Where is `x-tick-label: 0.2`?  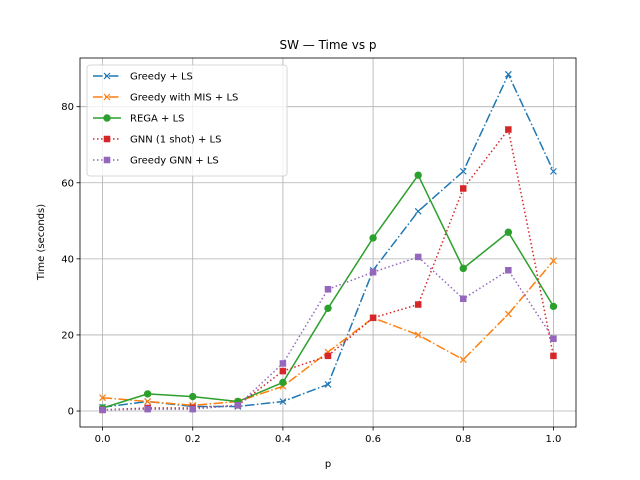
x-tick-label: 0.2 is located at coordinates (193, 439).